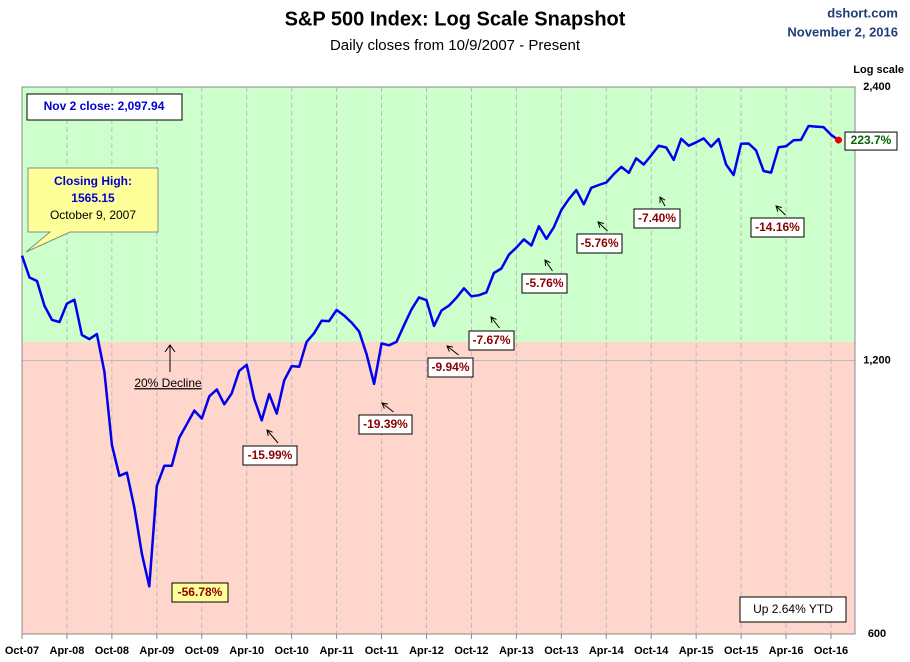 The width and height of the screenshot is (910, 662). What do you see at coordinates (292, 651) in the screenshot?
I see `x-tick-label: Oct-10` at bounding box center [292, 651].